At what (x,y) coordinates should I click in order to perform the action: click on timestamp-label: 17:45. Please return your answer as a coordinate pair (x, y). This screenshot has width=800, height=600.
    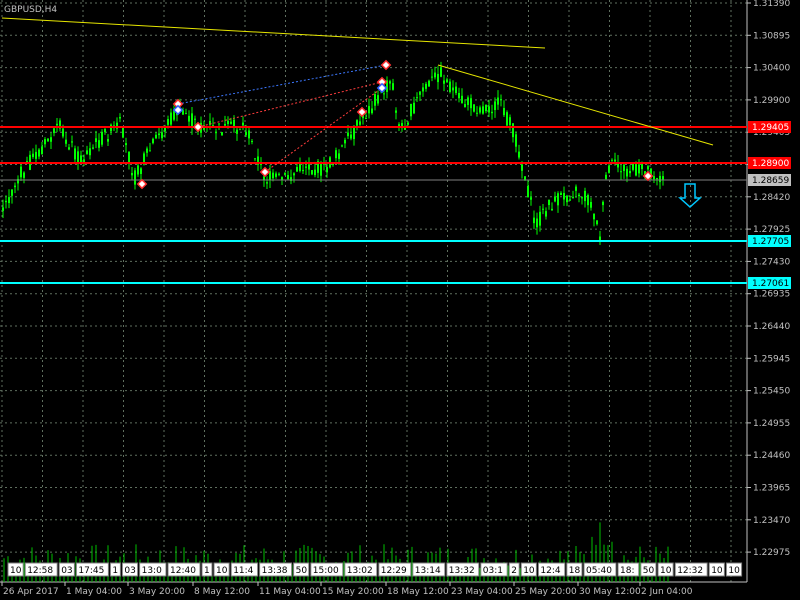
    Looking at the image, I should click on (91, 571).